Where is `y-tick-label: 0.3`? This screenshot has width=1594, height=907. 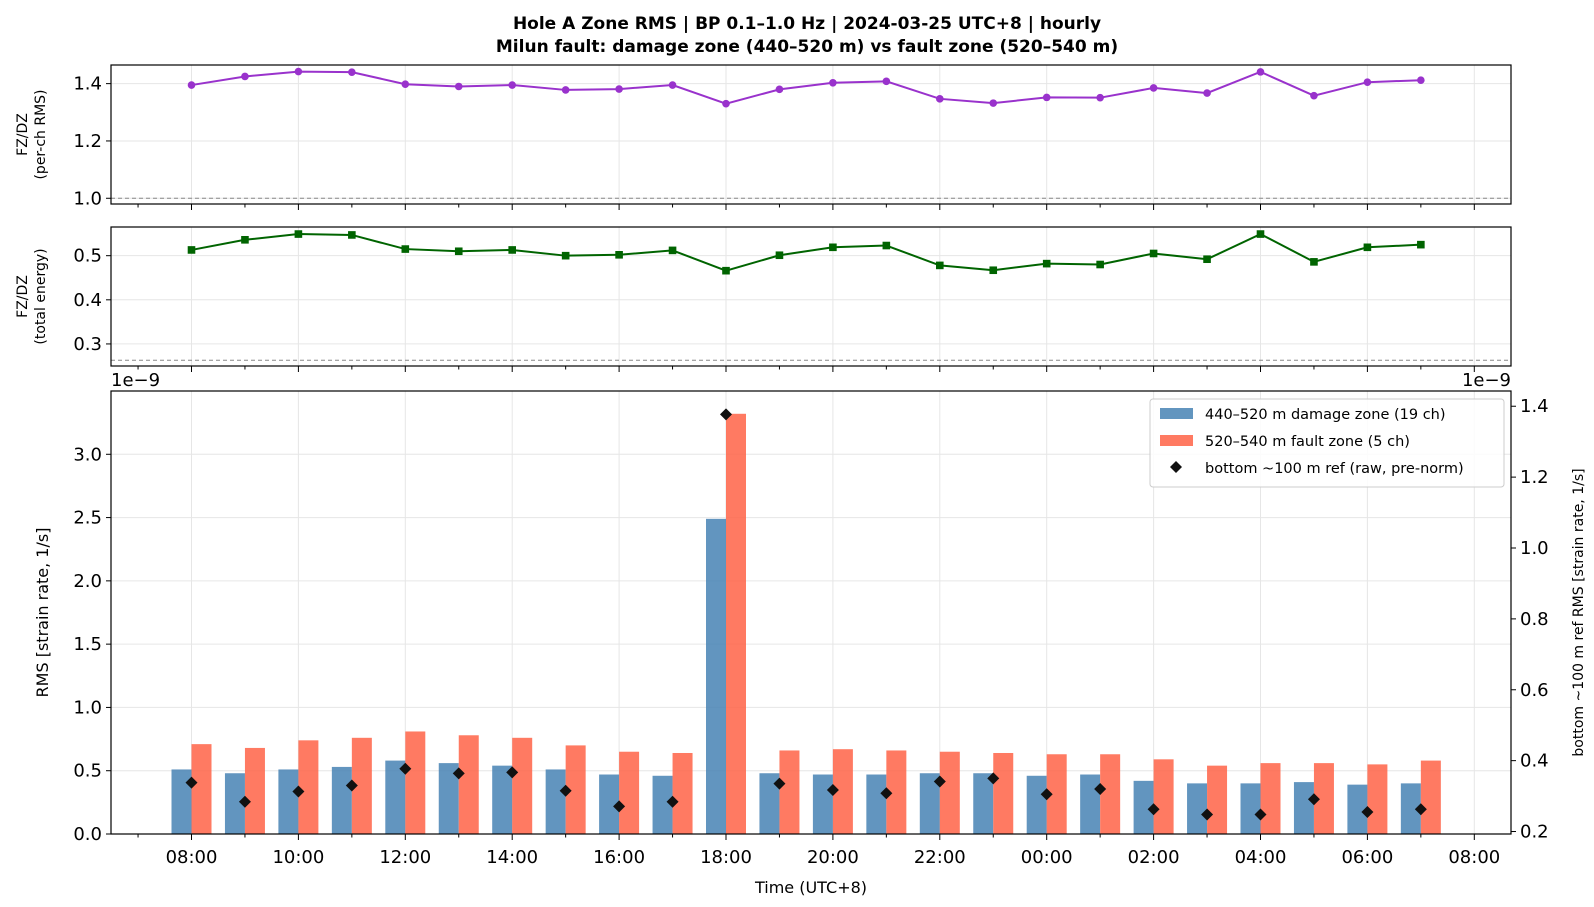
y-tick-label: 0.3 is located at coordinates (87, 344).